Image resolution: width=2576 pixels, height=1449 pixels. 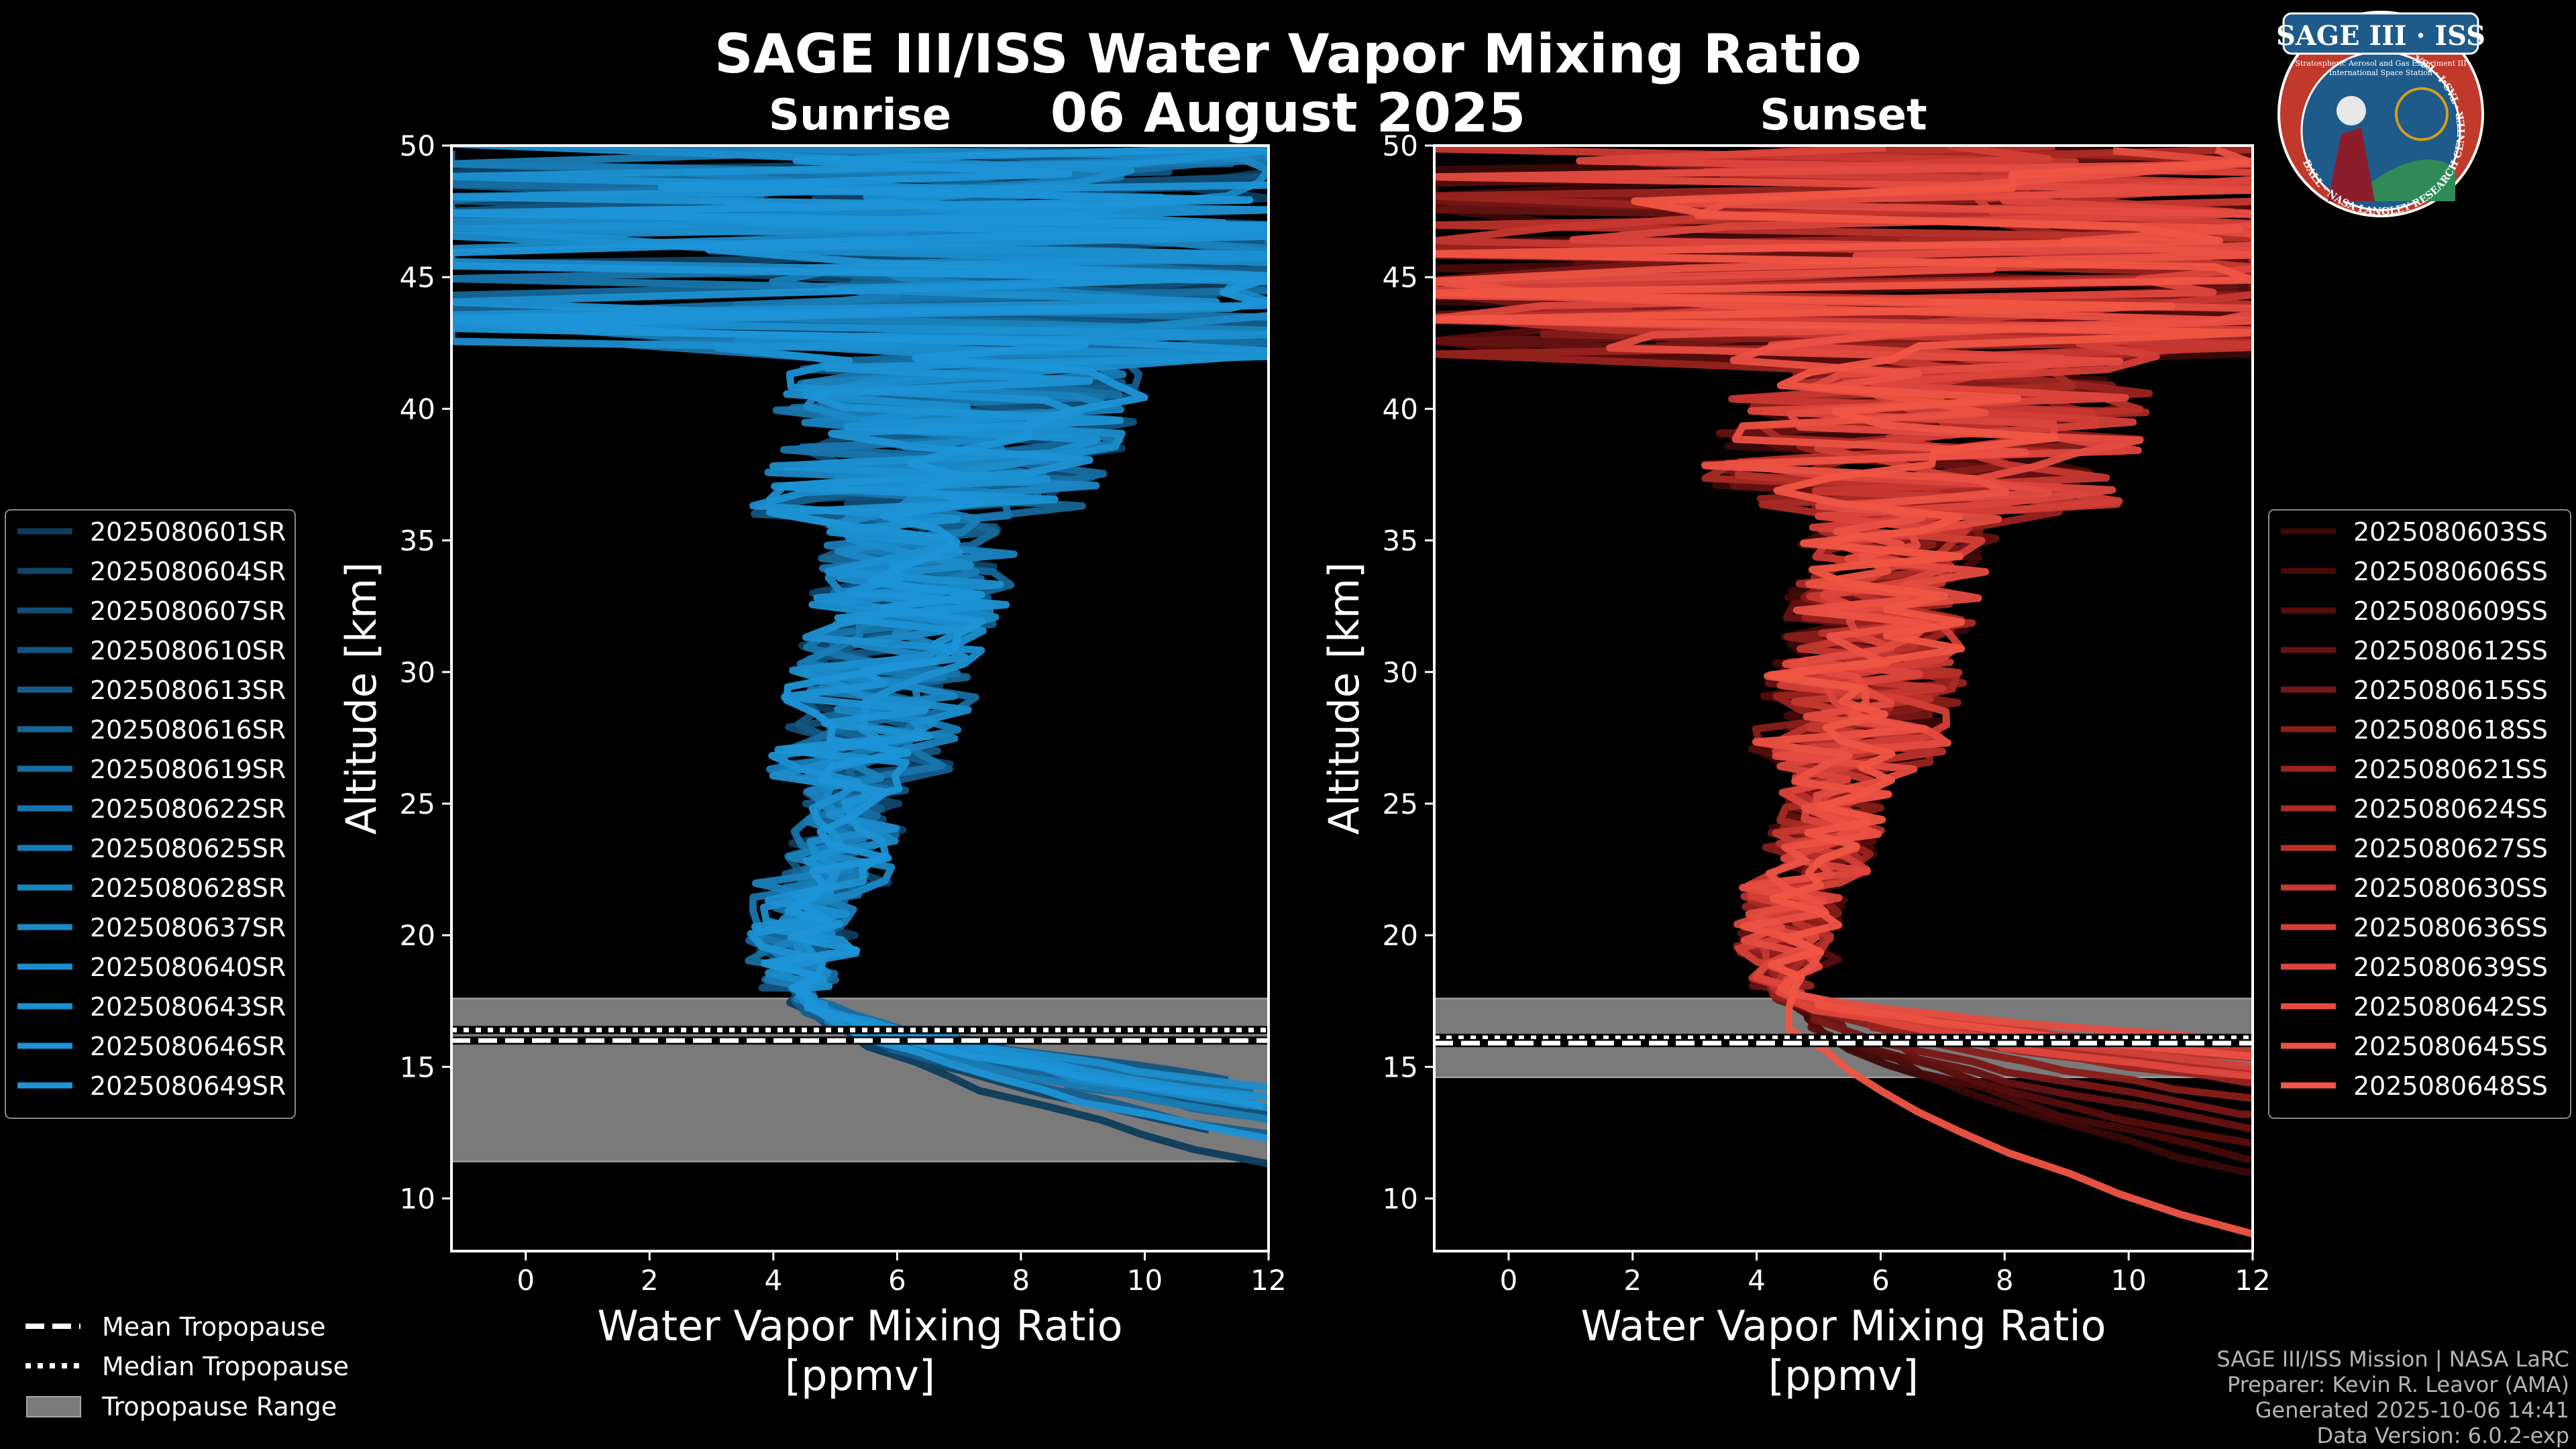 What do you see at coordinates (2412, 1410) in the screenshot?
I see `credit-generated: Generated 2025-10-06 14:41` at bounding box center [2412, 1410].